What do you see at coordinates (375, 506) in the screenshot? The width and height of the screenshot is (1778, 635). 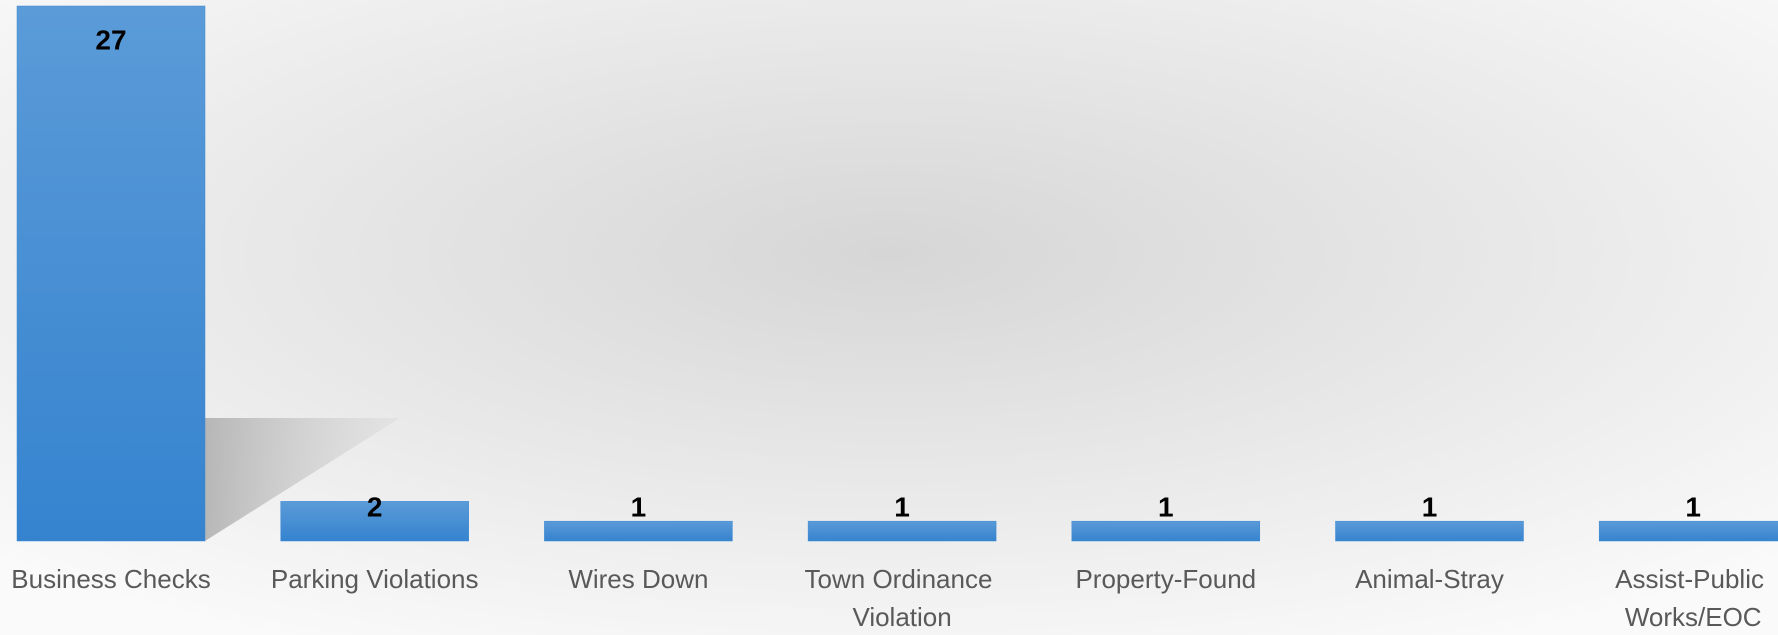 I see `data-label: 2` at bounding box center [375, 506].